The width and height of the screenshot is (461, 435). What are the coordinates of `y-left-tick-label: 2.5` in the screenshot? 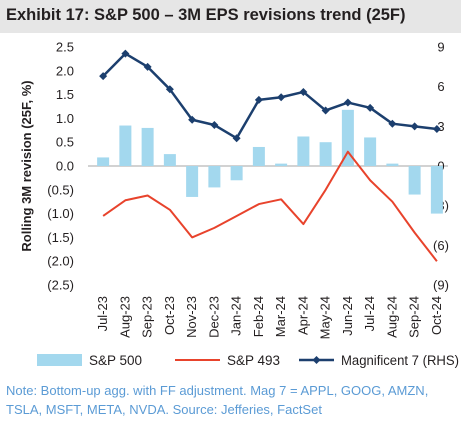 It's located at (65, 47).